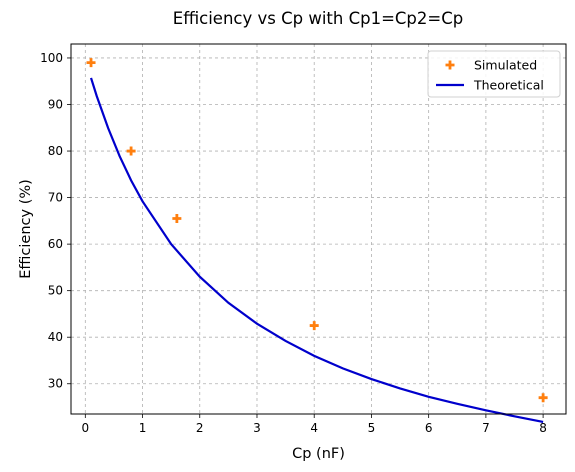 This screenshot has width=575, height=472. I want to click on chart-title: Efficiency vs Cp with Cp1=Cp2=Cp, so click(318, 18).